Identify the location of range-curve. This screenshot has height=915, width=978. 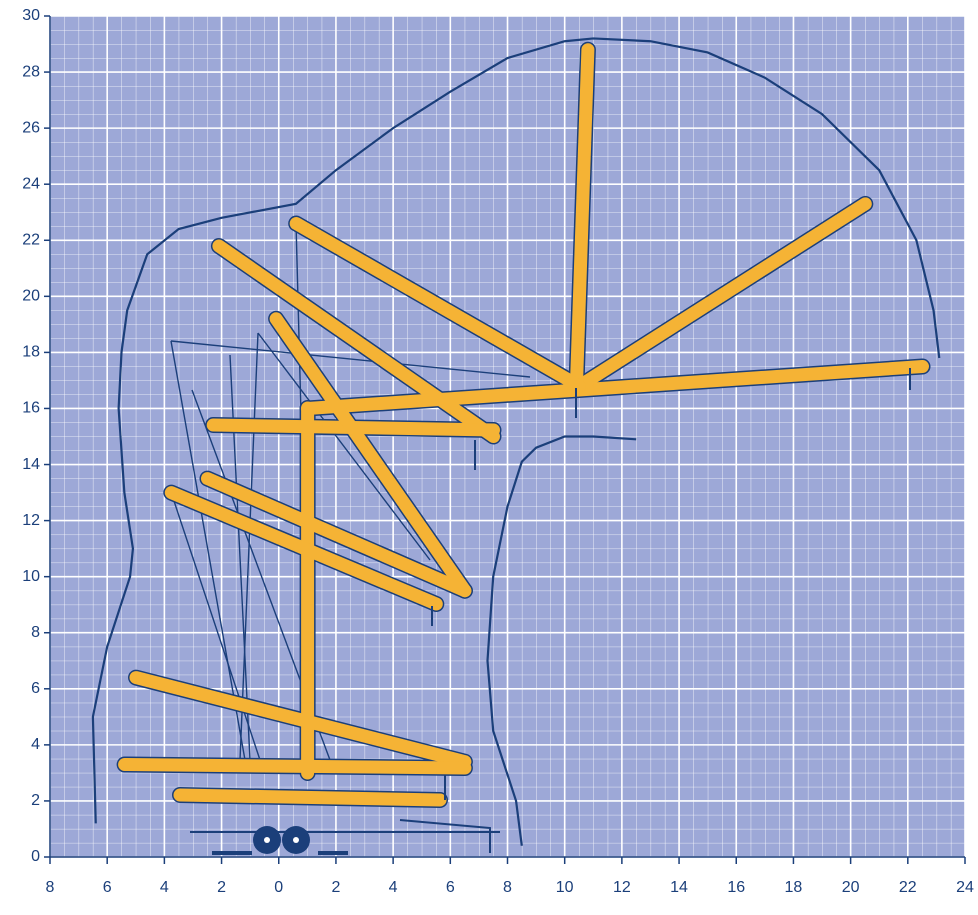
(561, 640).